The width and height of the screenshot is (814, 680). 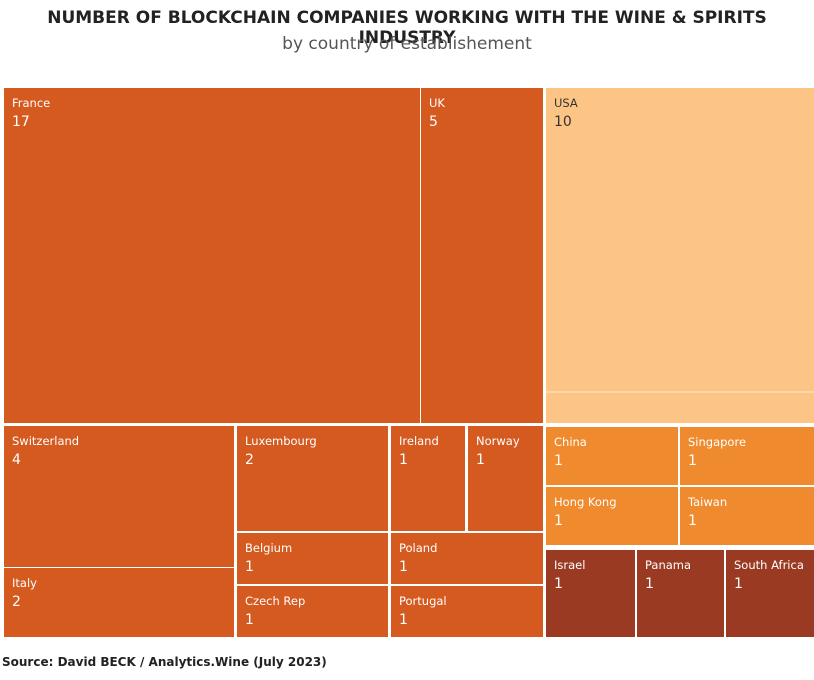 I want to click on tile-rect-luxembourg, so click(x=312, y=478).